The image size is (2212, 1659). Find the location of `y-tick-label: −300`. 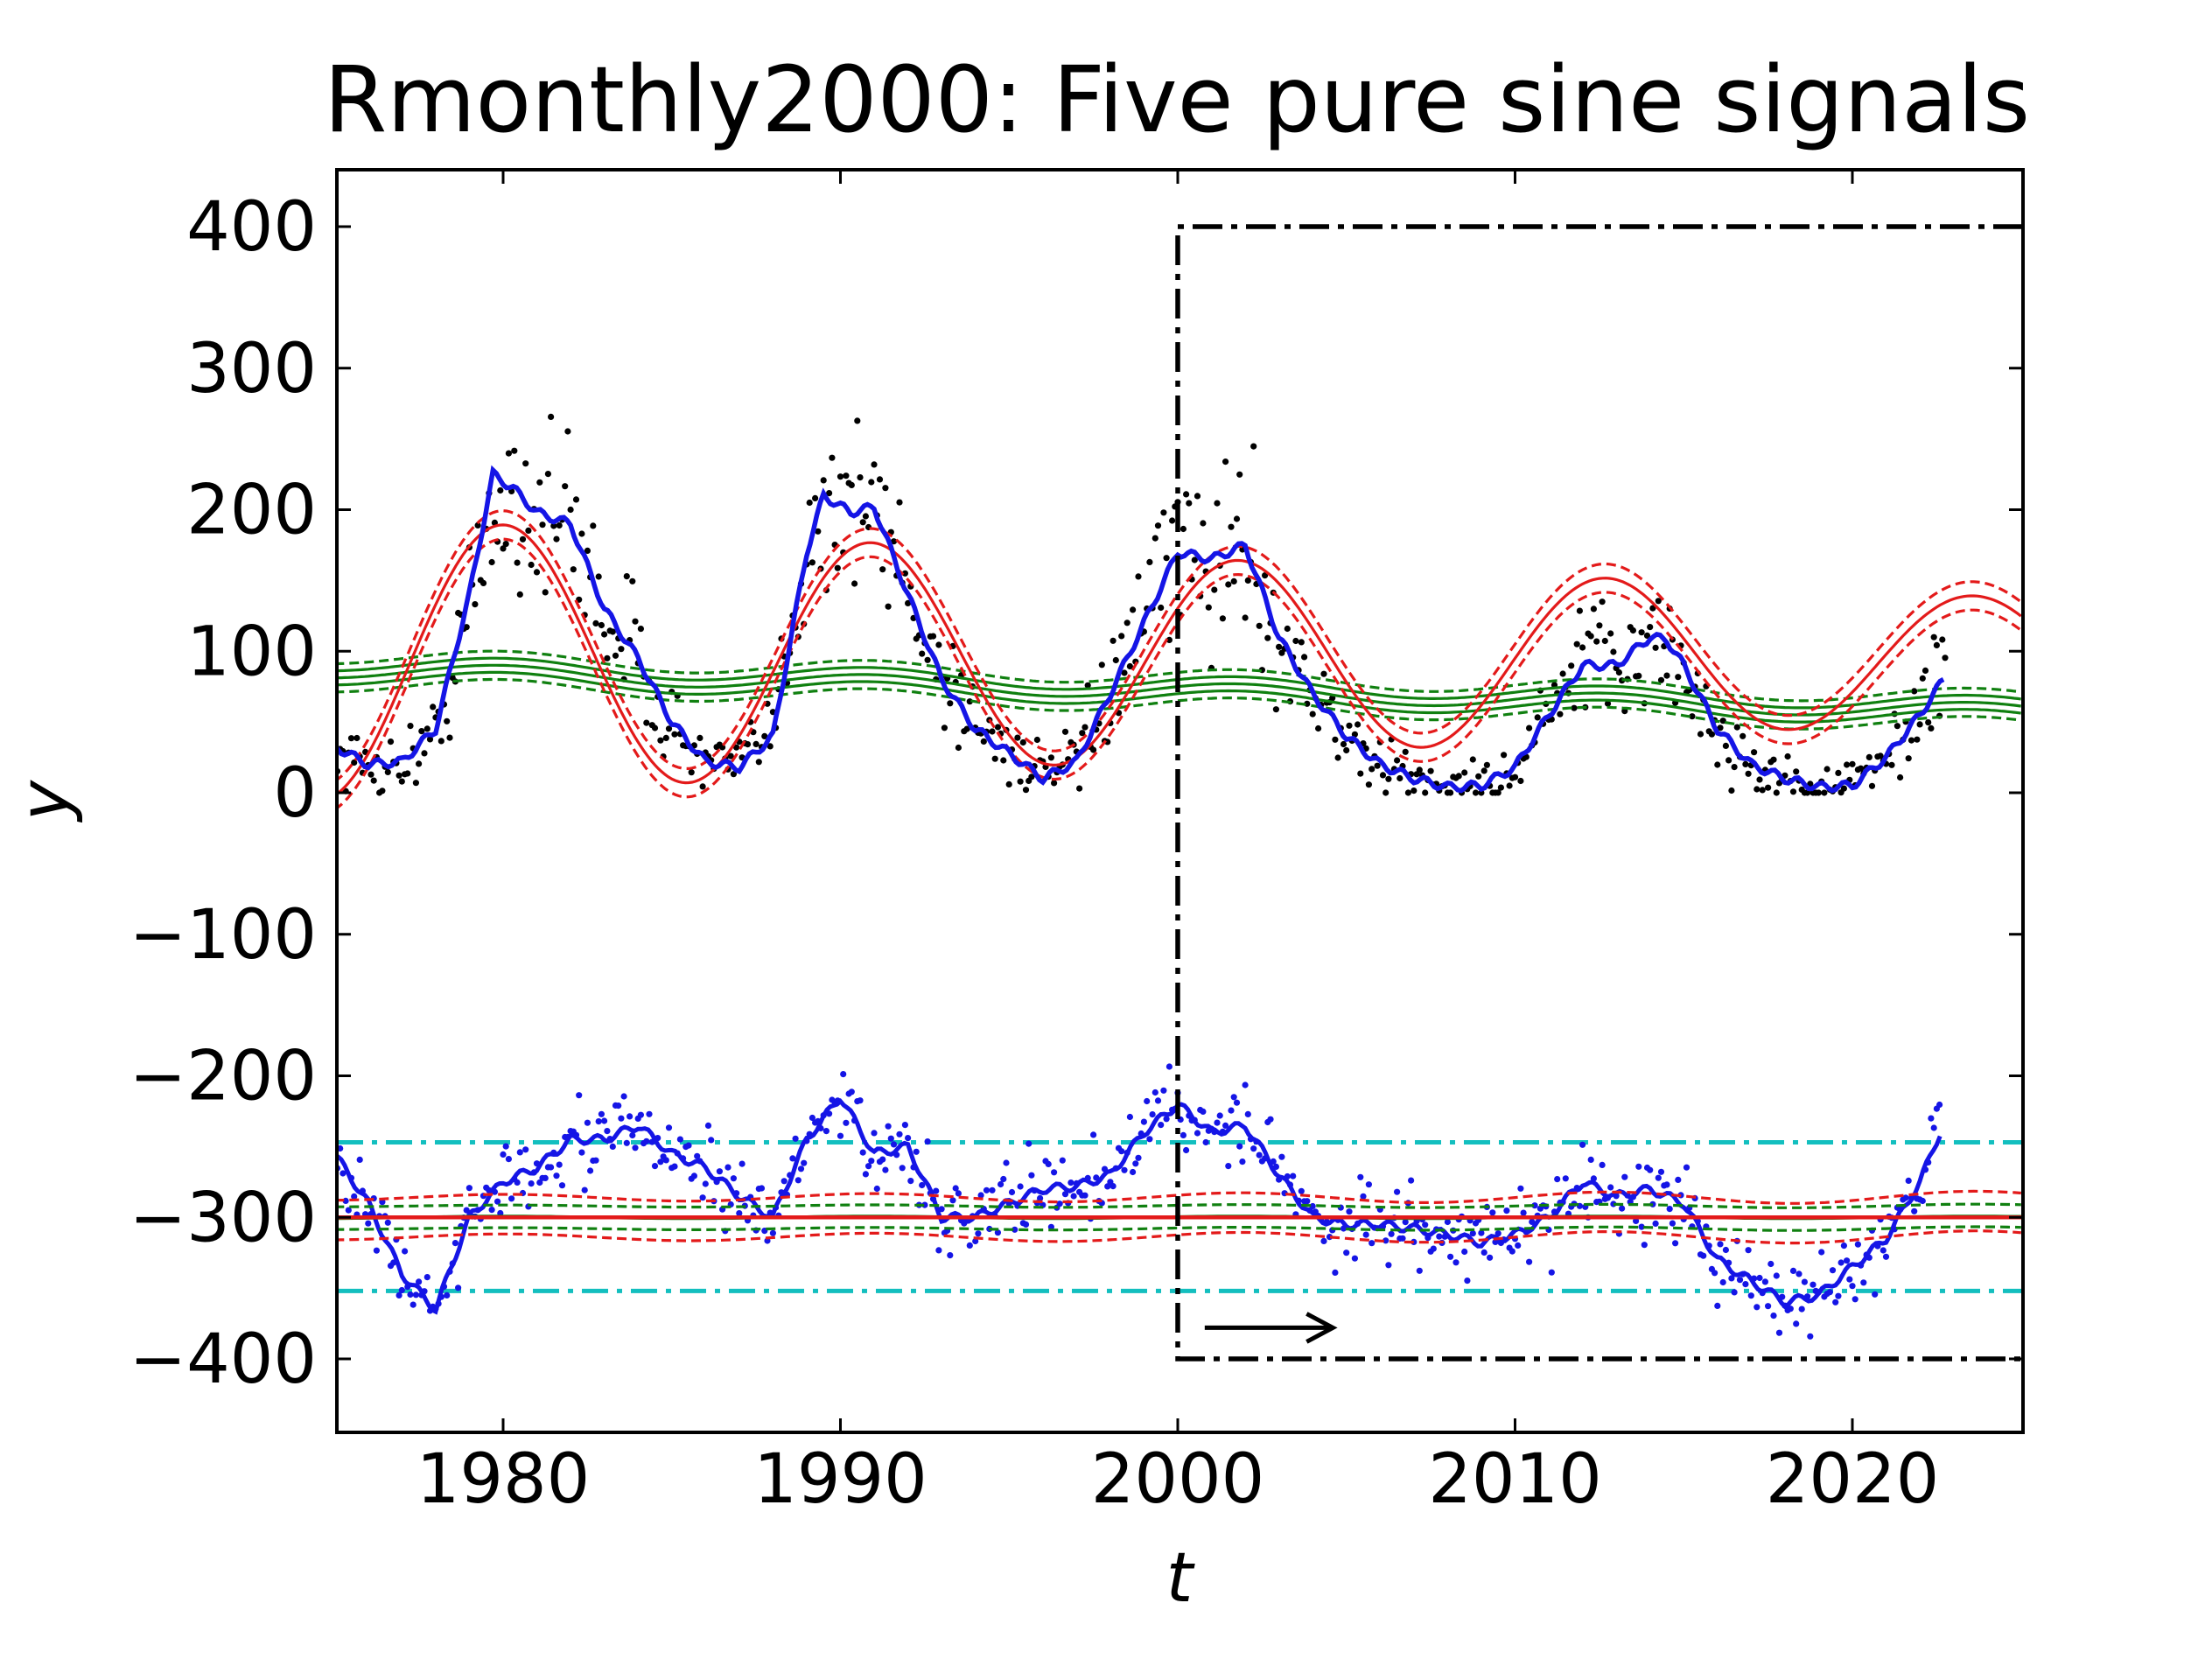

y-tick-label: −300 is located at coordinates (223, 1218).